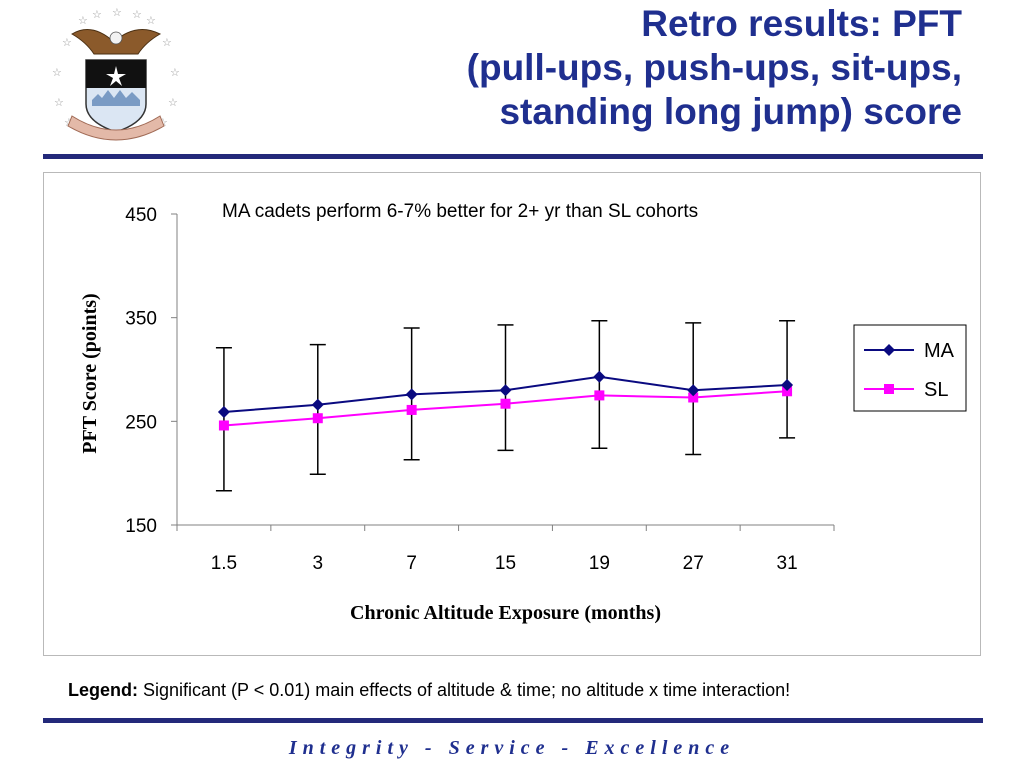 This screenshot has height=768, width=1024. Describe the element at coordinates (936, 390) in the screenshot. I see `legend-label-sl: SL` at that location.